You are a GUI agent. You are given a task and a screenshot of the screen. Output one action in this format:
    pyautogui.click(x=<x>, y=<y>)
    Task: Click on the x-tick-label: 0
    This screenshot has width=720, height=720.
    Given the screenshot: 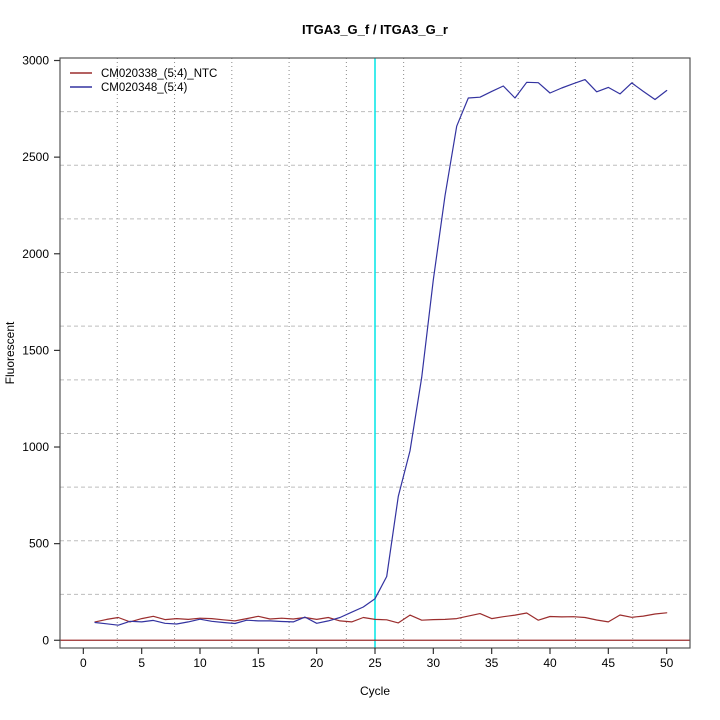 What is the action you would take?
    pyautogui.click(x=83, y=663)
    